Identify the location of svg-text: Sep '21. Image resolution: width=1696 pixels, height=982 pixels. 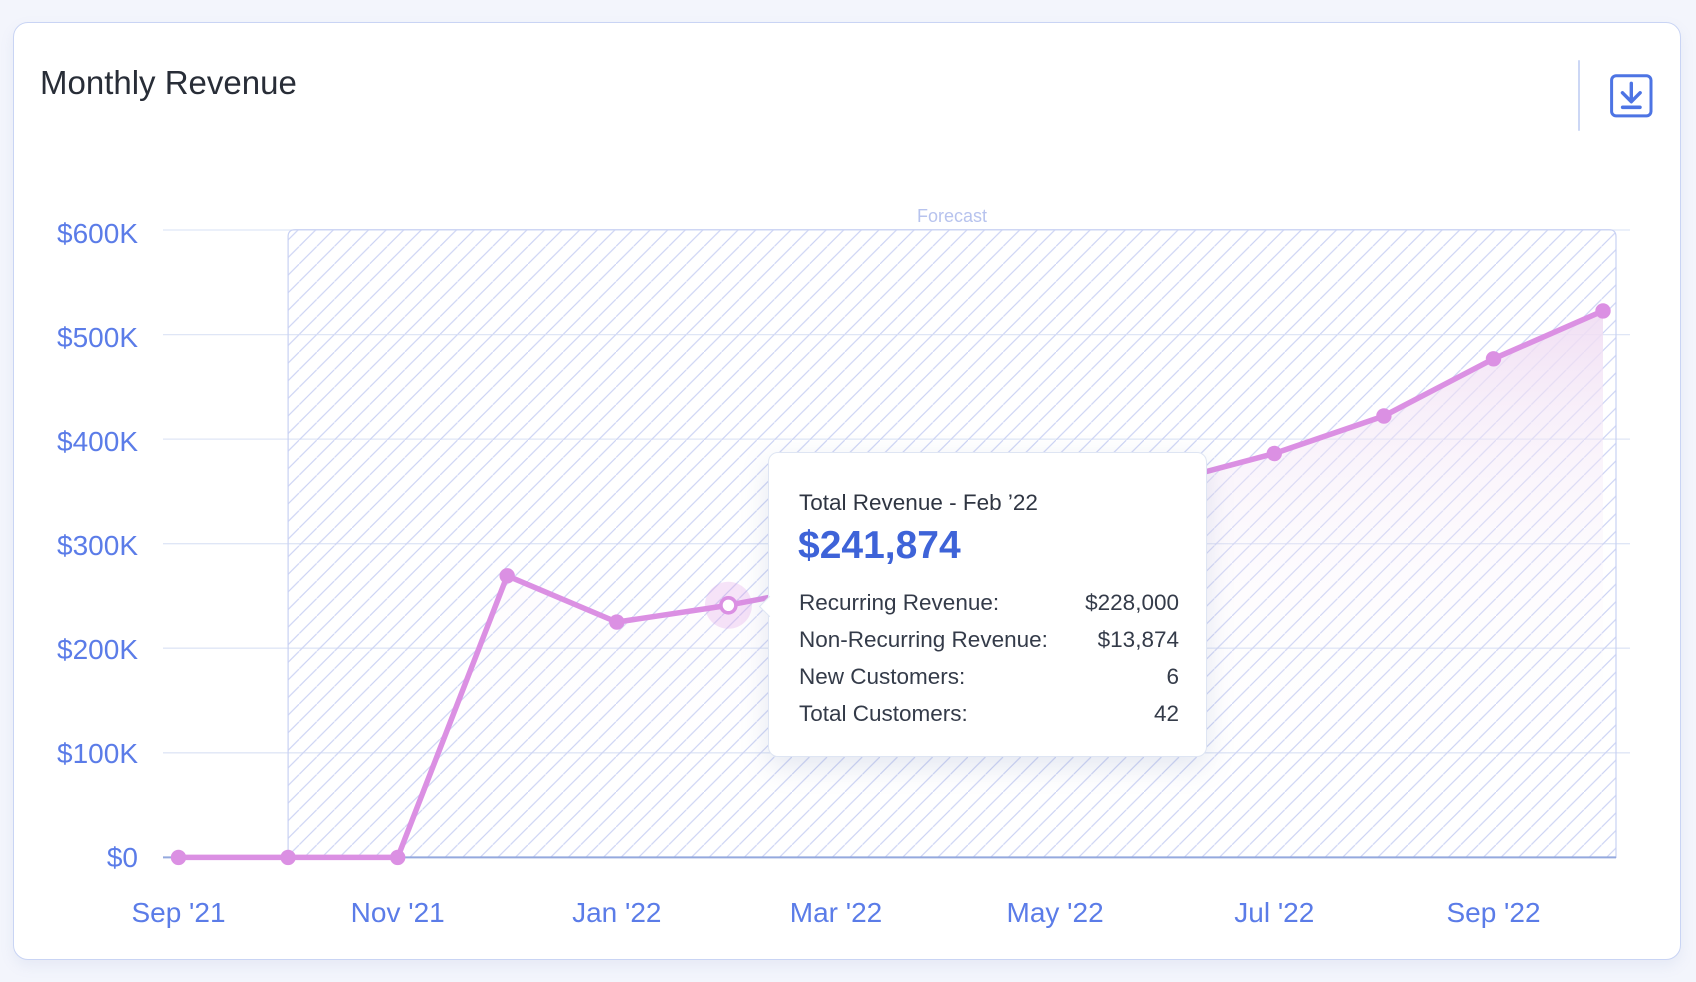
(178, 912).